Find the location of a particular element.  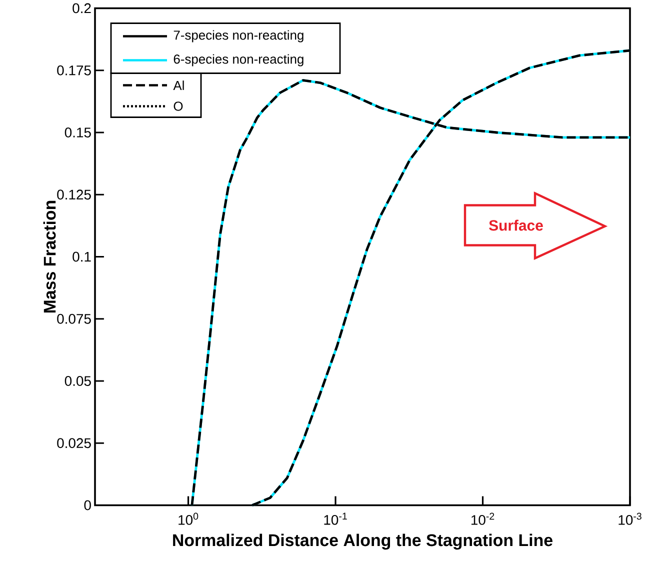

x-tick-label: 10$^{-3}$ is located at coordinates (630, 518).